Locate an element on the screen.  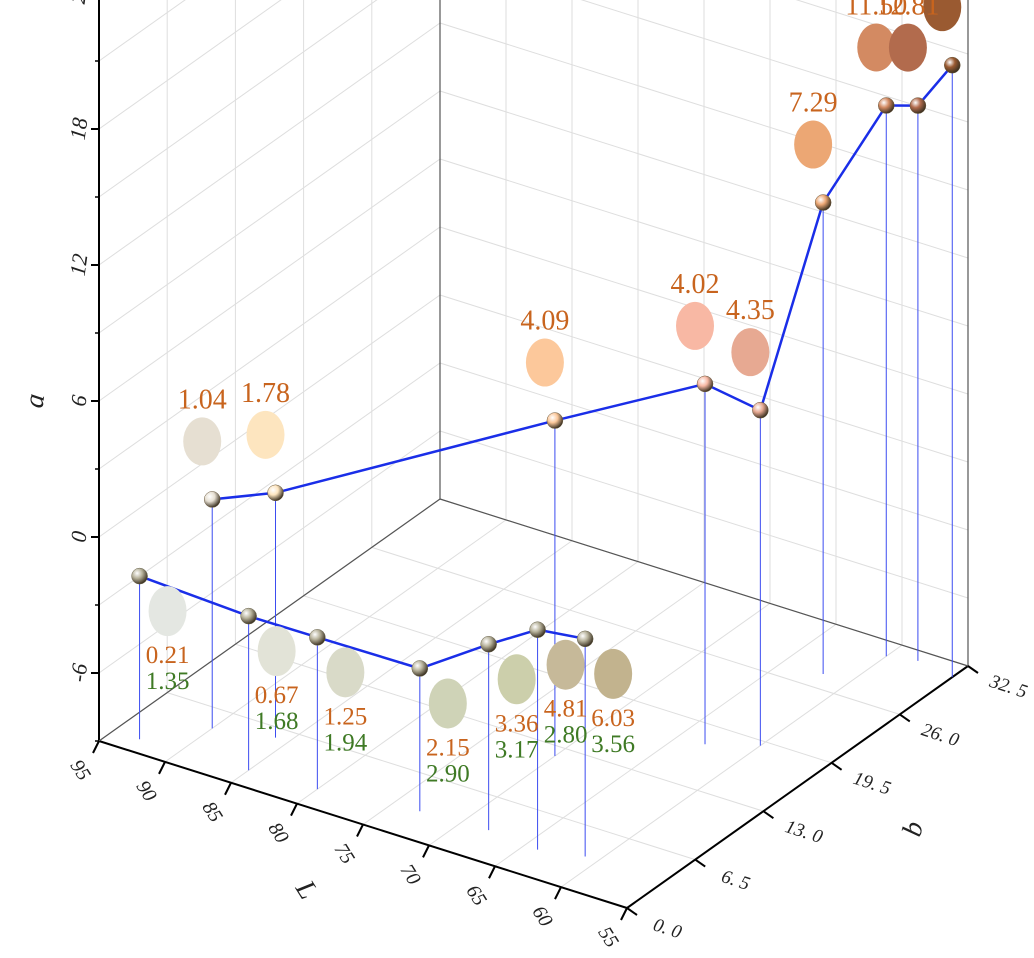
data-label: 6.03 is located at coordinates (613, 718).